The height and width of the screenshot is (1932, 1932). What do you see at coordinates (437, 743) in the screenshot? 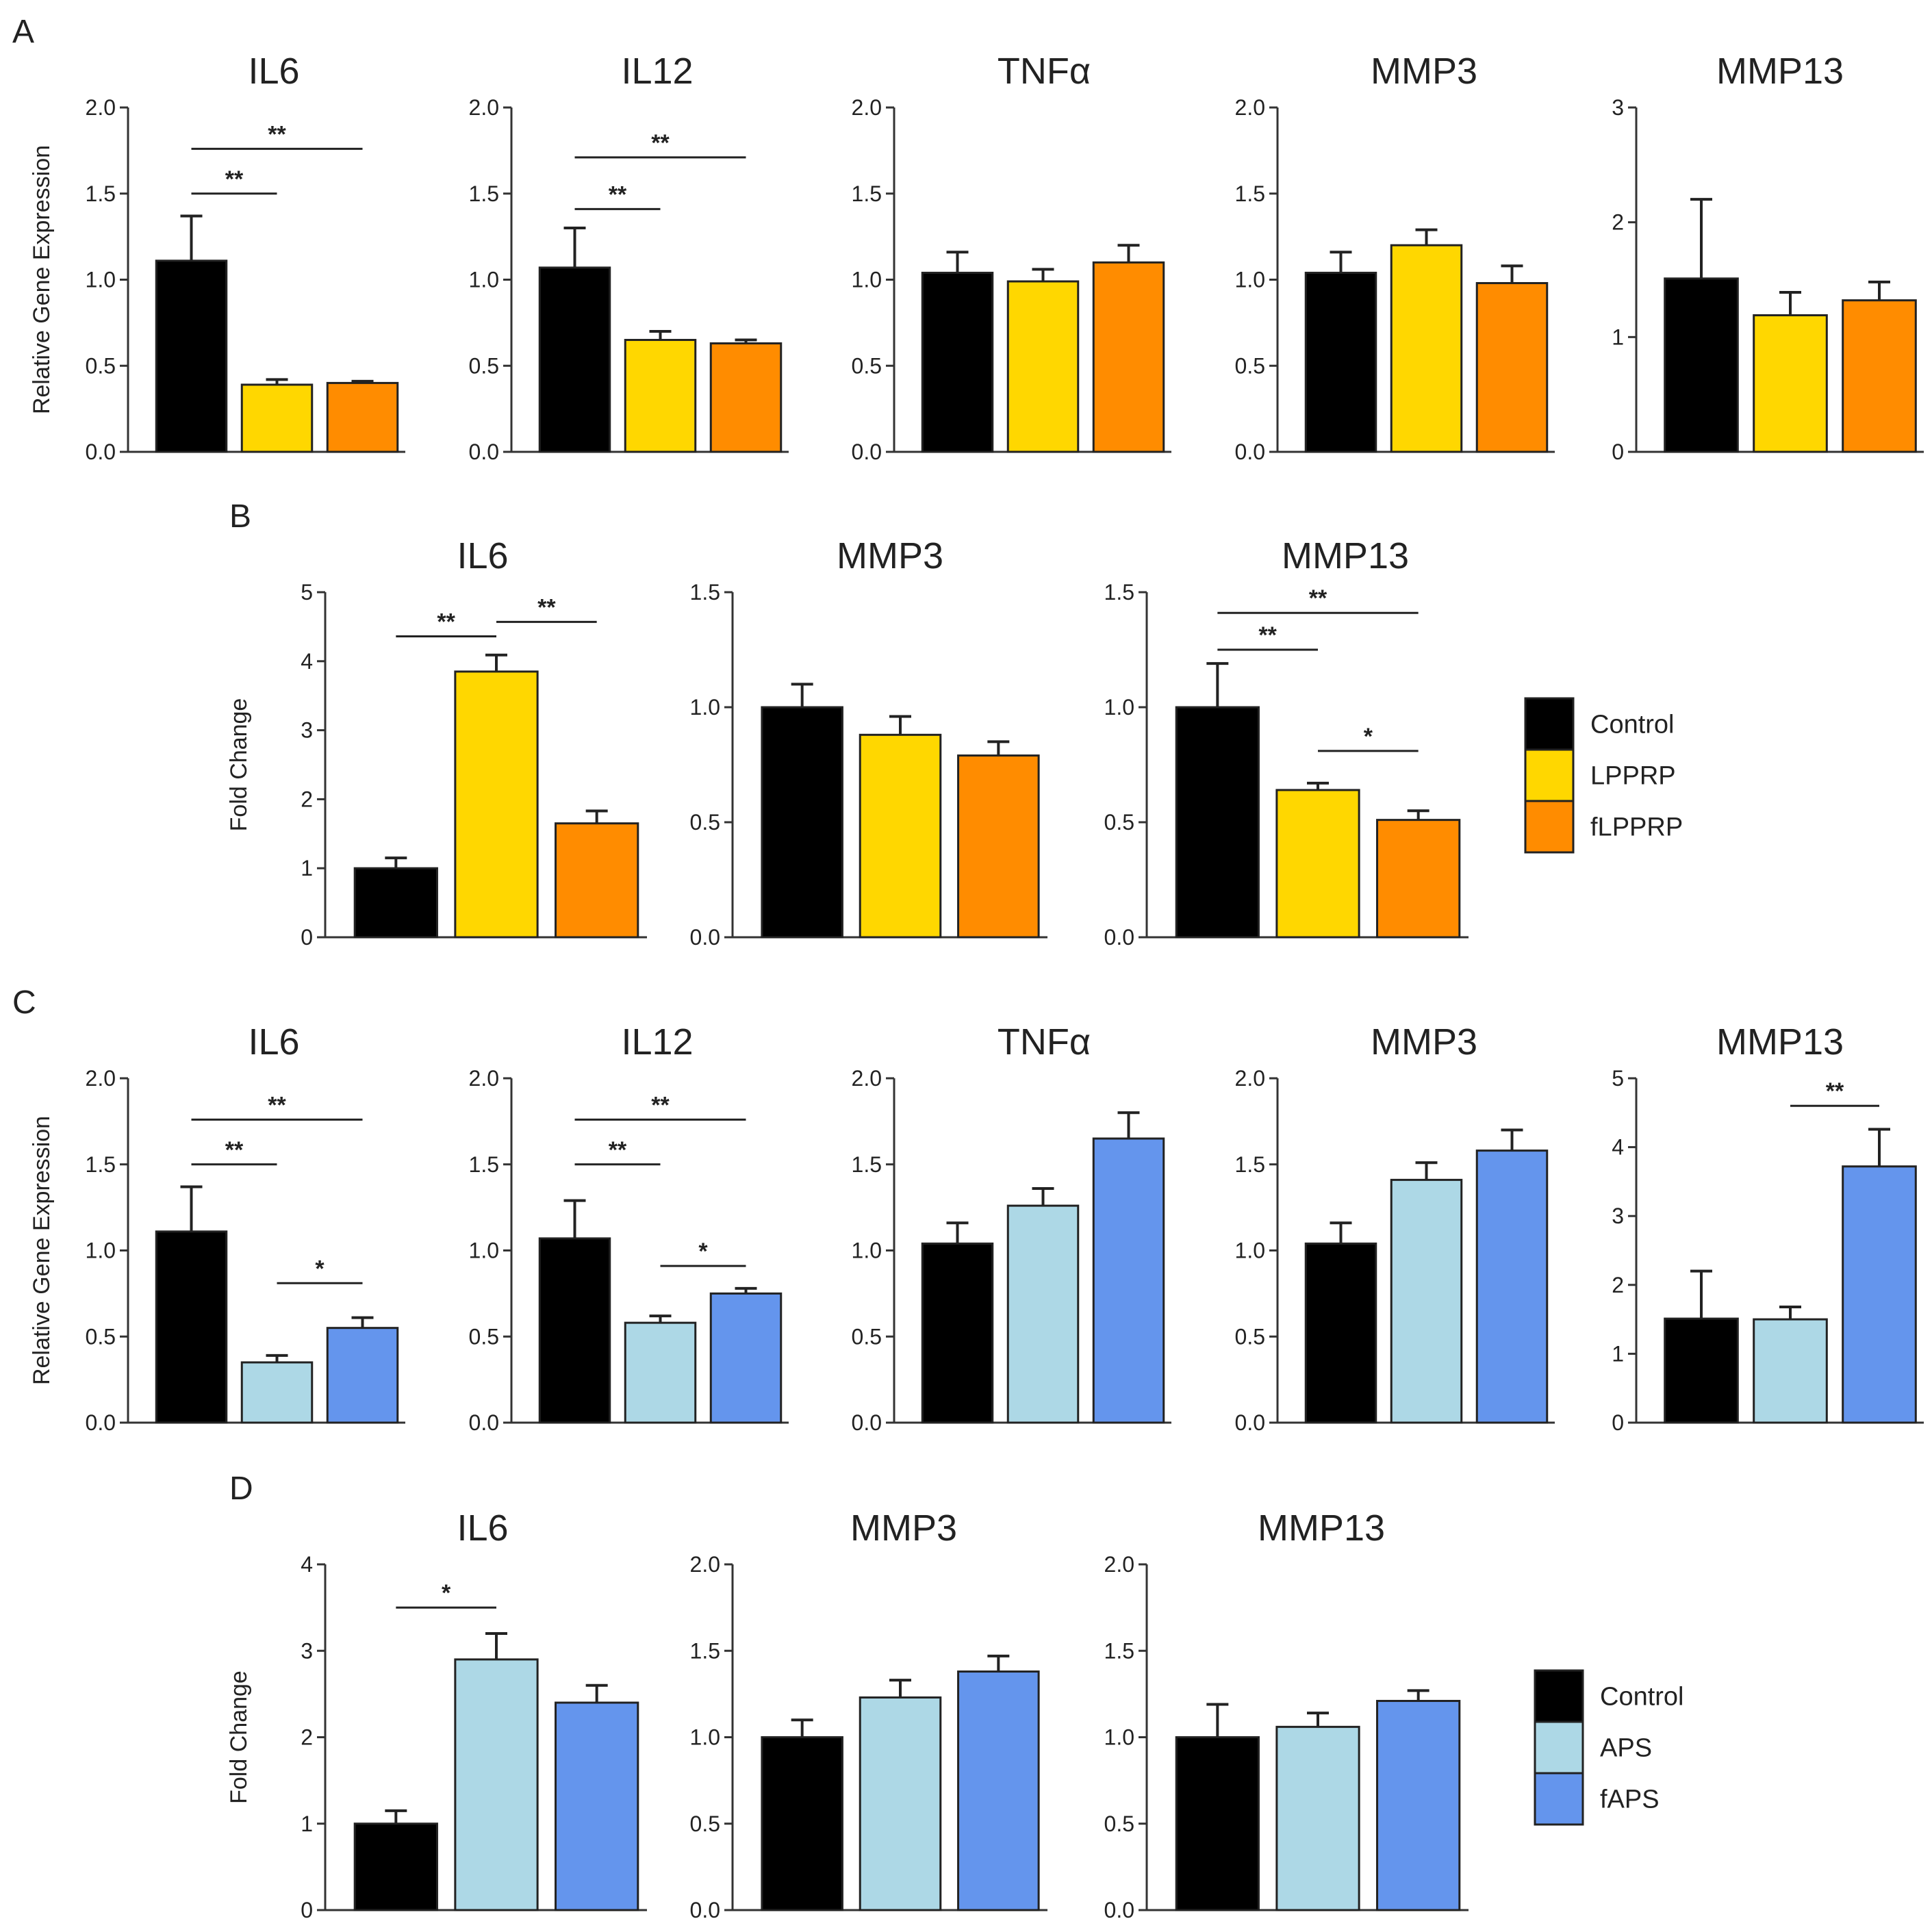
I see `chart-B-il6: IL6 0 1 2 3 4 5 Fold Change ** **` at bounding box center [437, 743].